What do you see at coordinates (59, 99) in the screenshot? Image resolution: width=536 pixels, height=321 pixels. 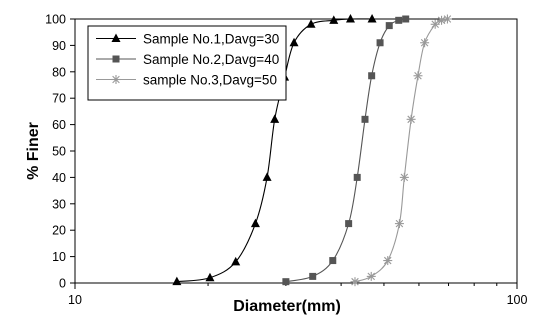 I see `y-tick-label: 70` at bounding box center [59, 99].